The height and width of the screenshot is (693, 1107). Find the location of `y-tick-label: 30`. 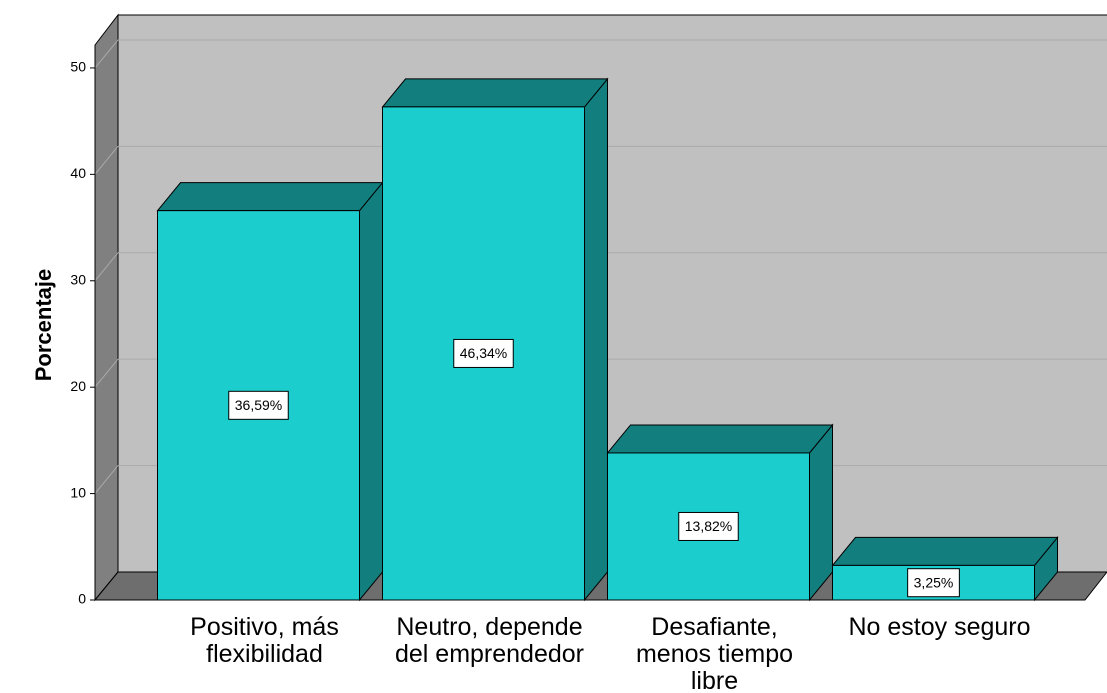

y-tick-label: 30 is located at coordinates (78, 279).